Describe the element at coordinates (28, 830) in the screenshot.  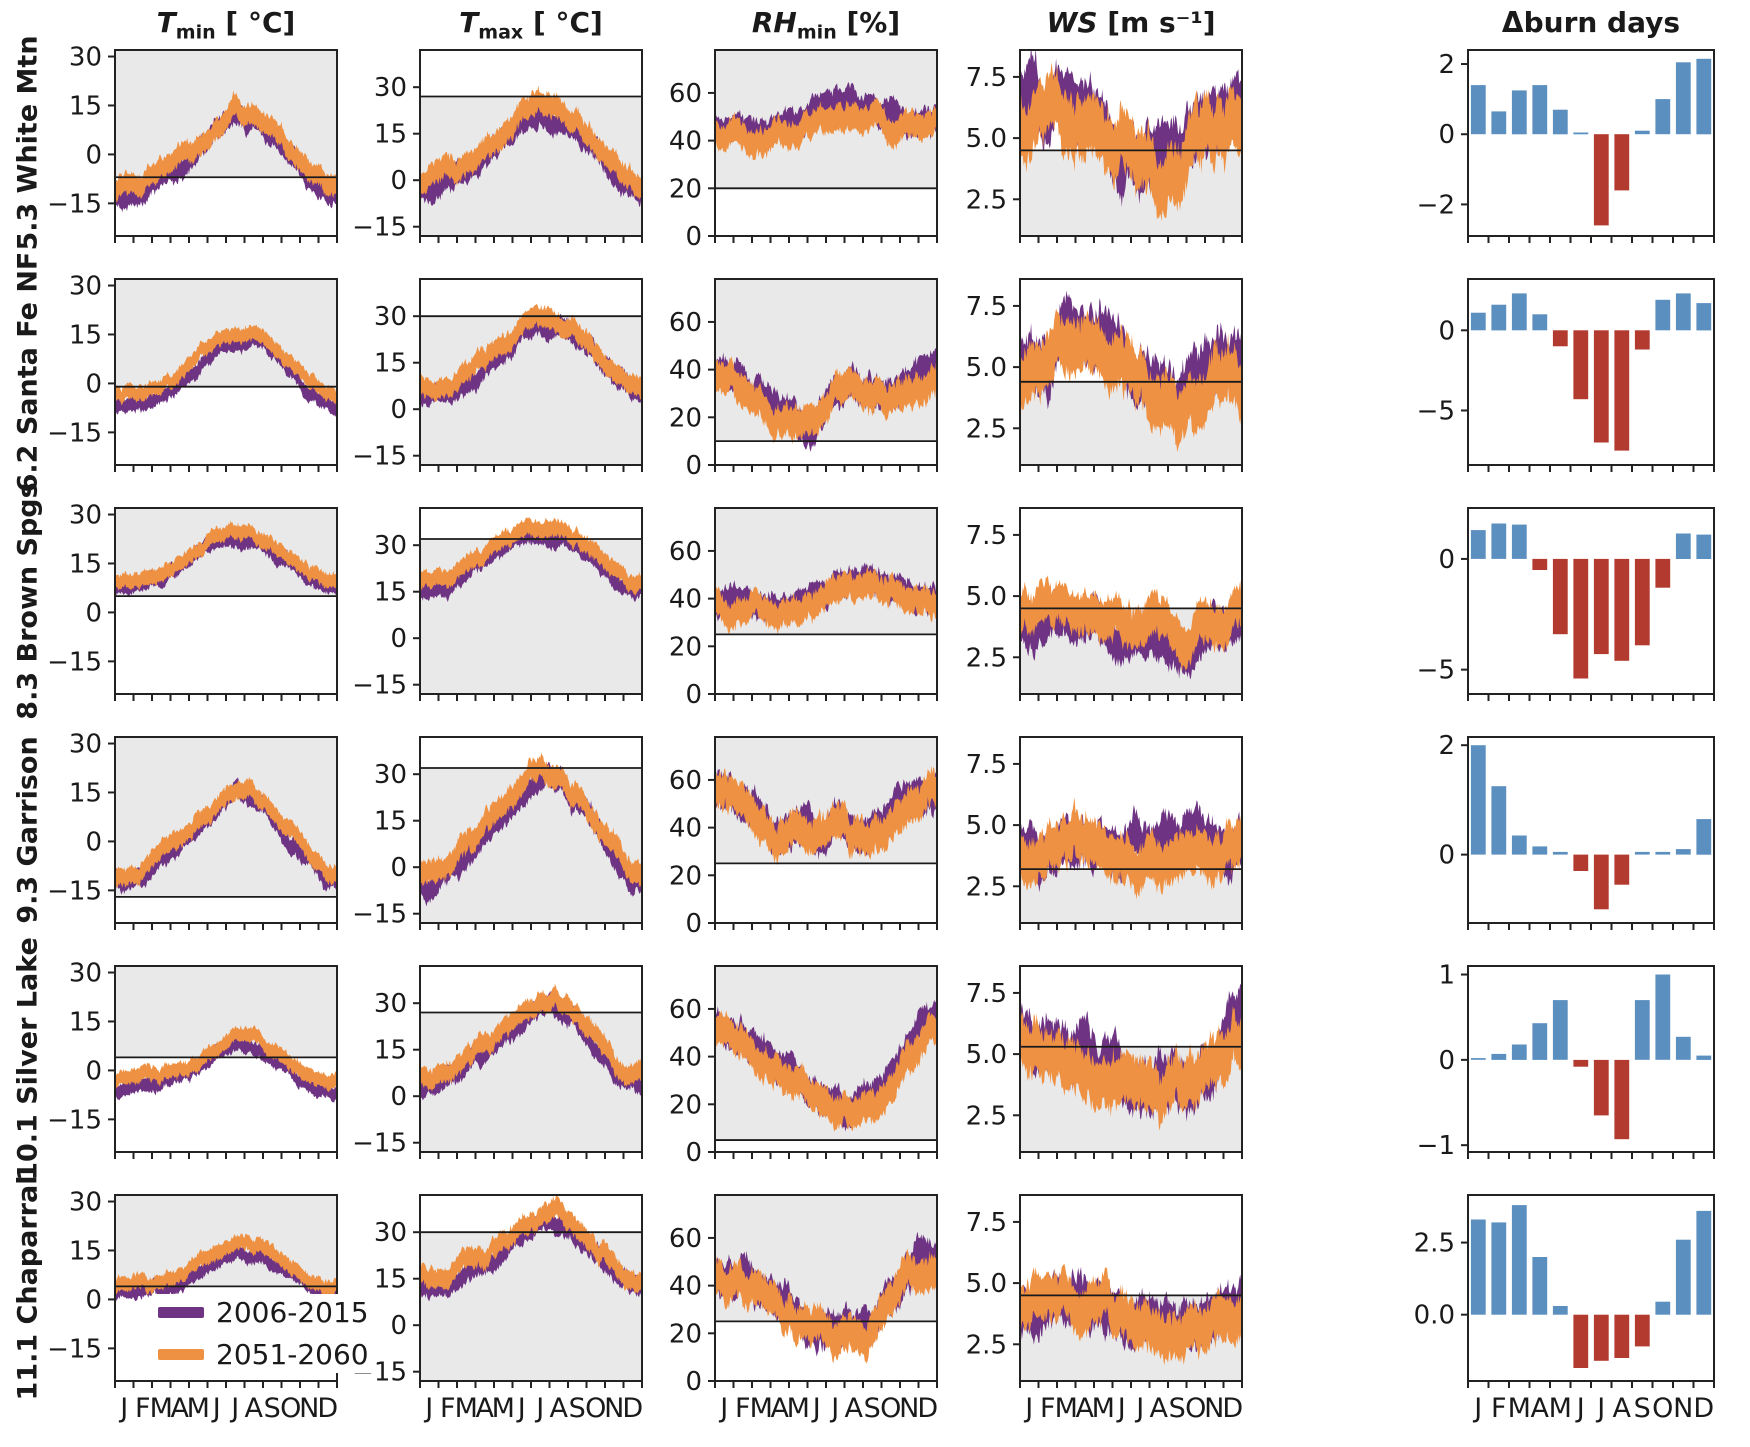
I see `row-label-garrison: 9.3 Garrison` at that location.